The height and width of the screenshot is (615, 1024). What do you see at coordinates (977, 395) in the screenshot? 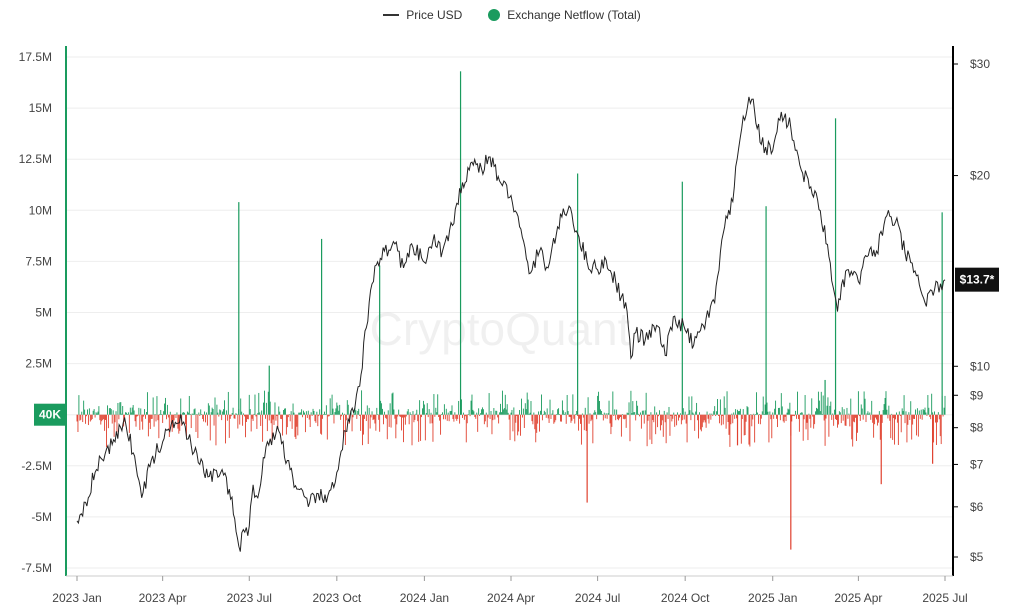
I see `right-tick-label: $9` at bounding box center [977, 395].